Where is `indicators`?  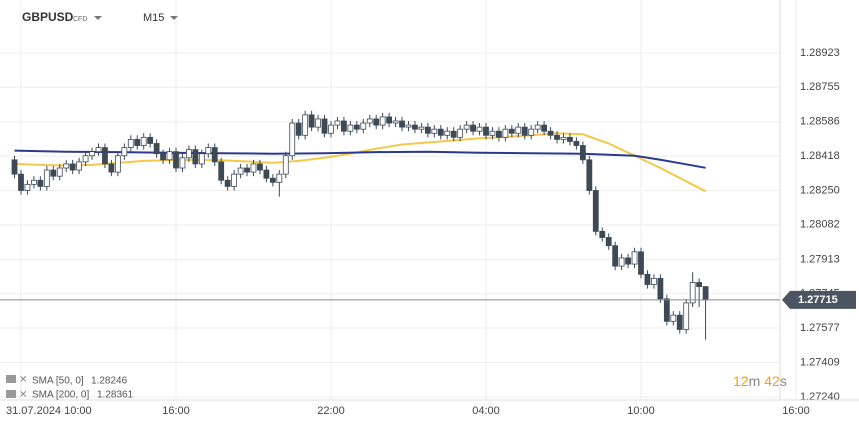 indicators is located at coordinates (360, 162).